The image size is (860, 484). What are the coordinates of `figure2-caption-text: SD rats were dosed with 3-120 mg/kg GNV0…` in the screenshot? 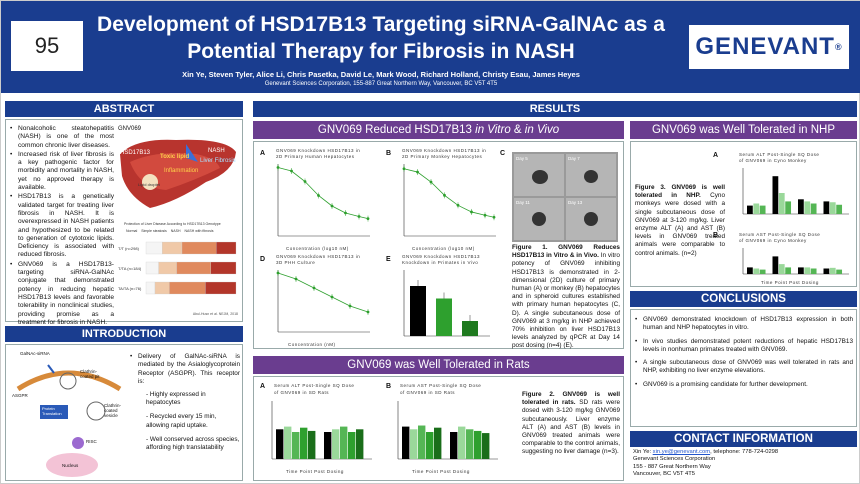 It's located at (571, 427).